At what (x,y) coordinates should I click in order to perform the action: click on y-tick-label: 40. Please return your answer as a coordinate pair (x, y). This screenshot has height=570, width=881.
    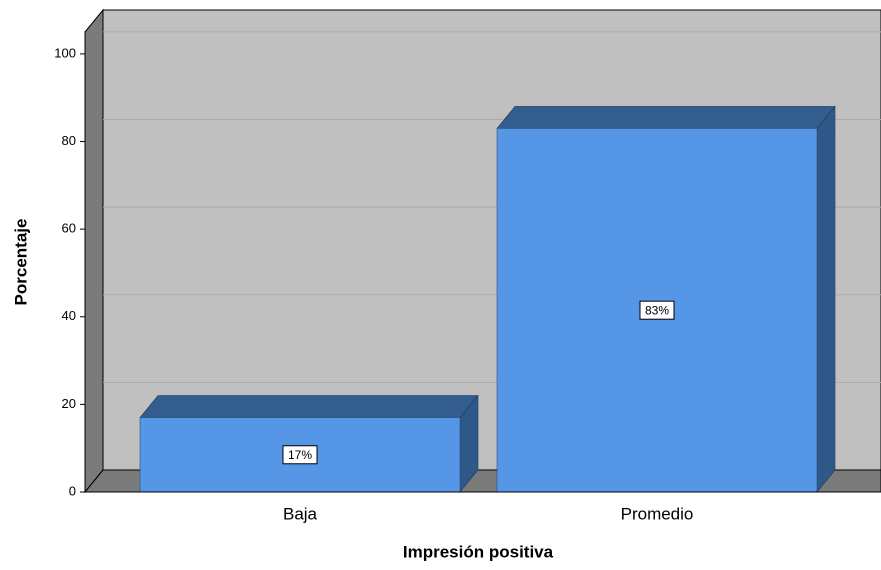
    Looking at the image, I should click on (69, 315).